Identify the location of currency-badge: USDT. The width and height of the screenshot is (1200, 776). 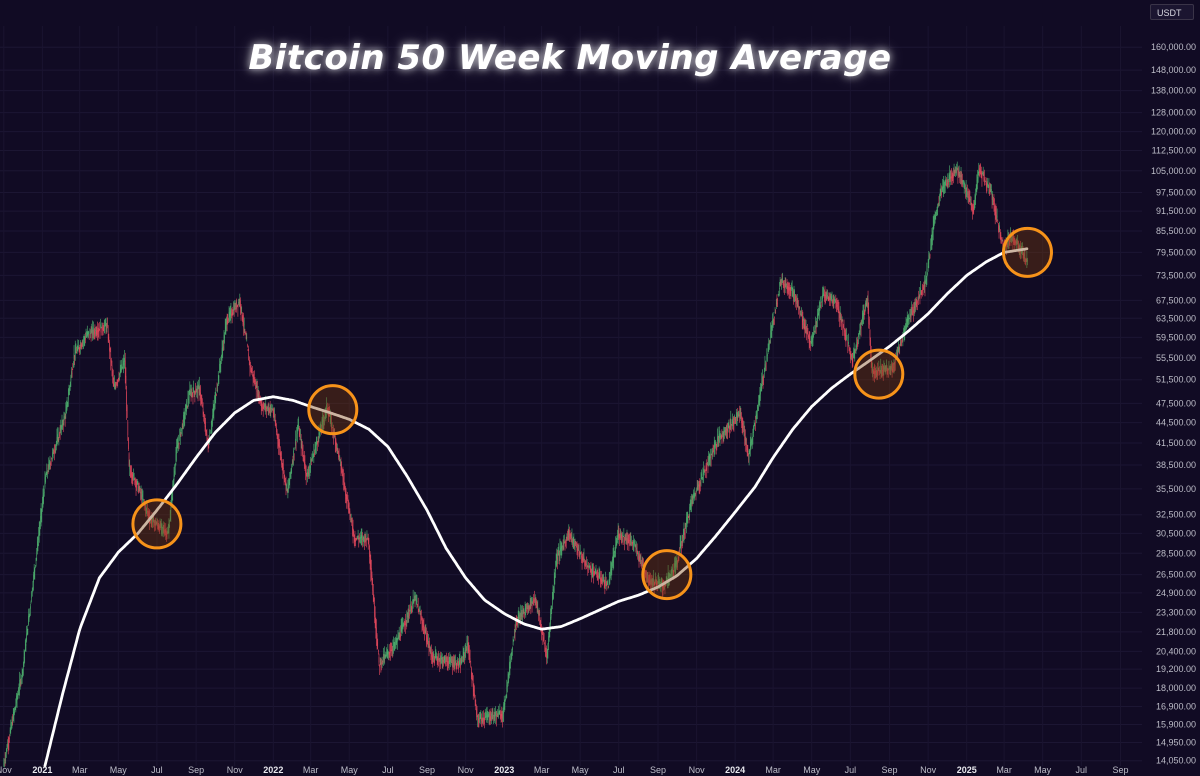
(1172, 12).